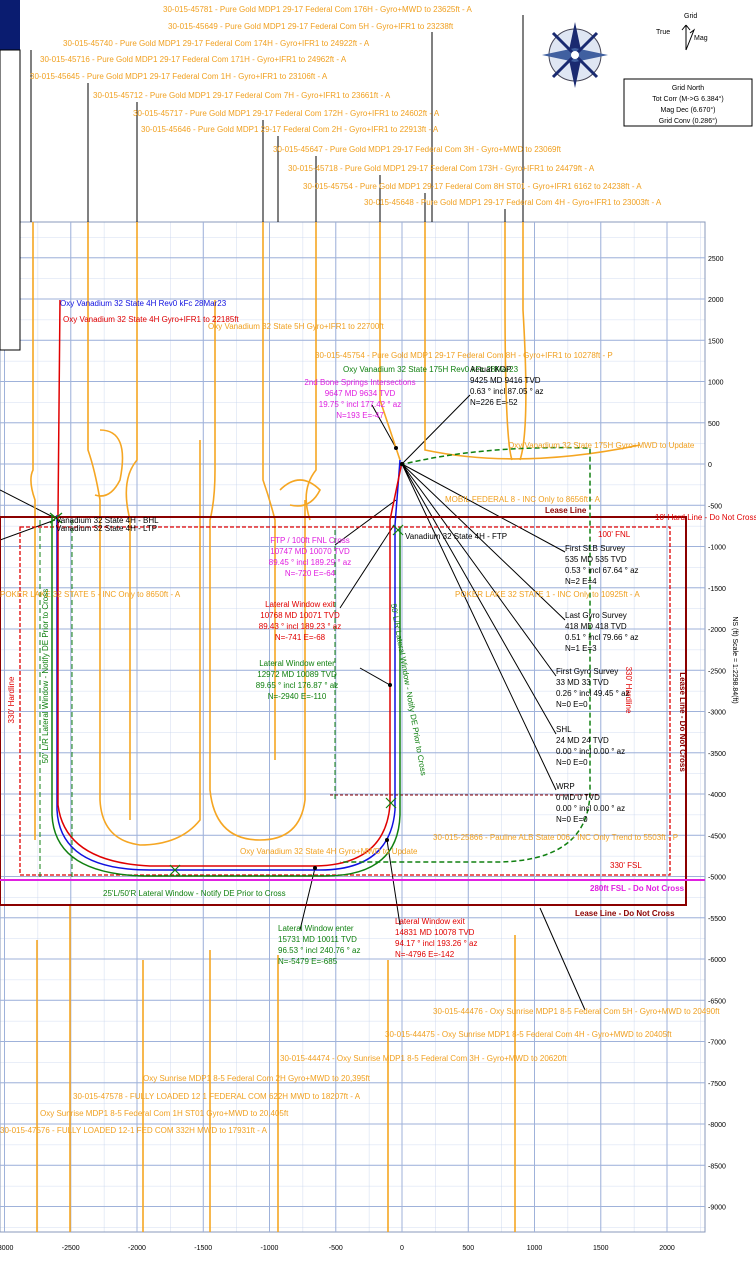 This screenshot has height=1279, width=756. I want to click on grid-north-text: Mag Dec (6.670°), so click(688, 110).